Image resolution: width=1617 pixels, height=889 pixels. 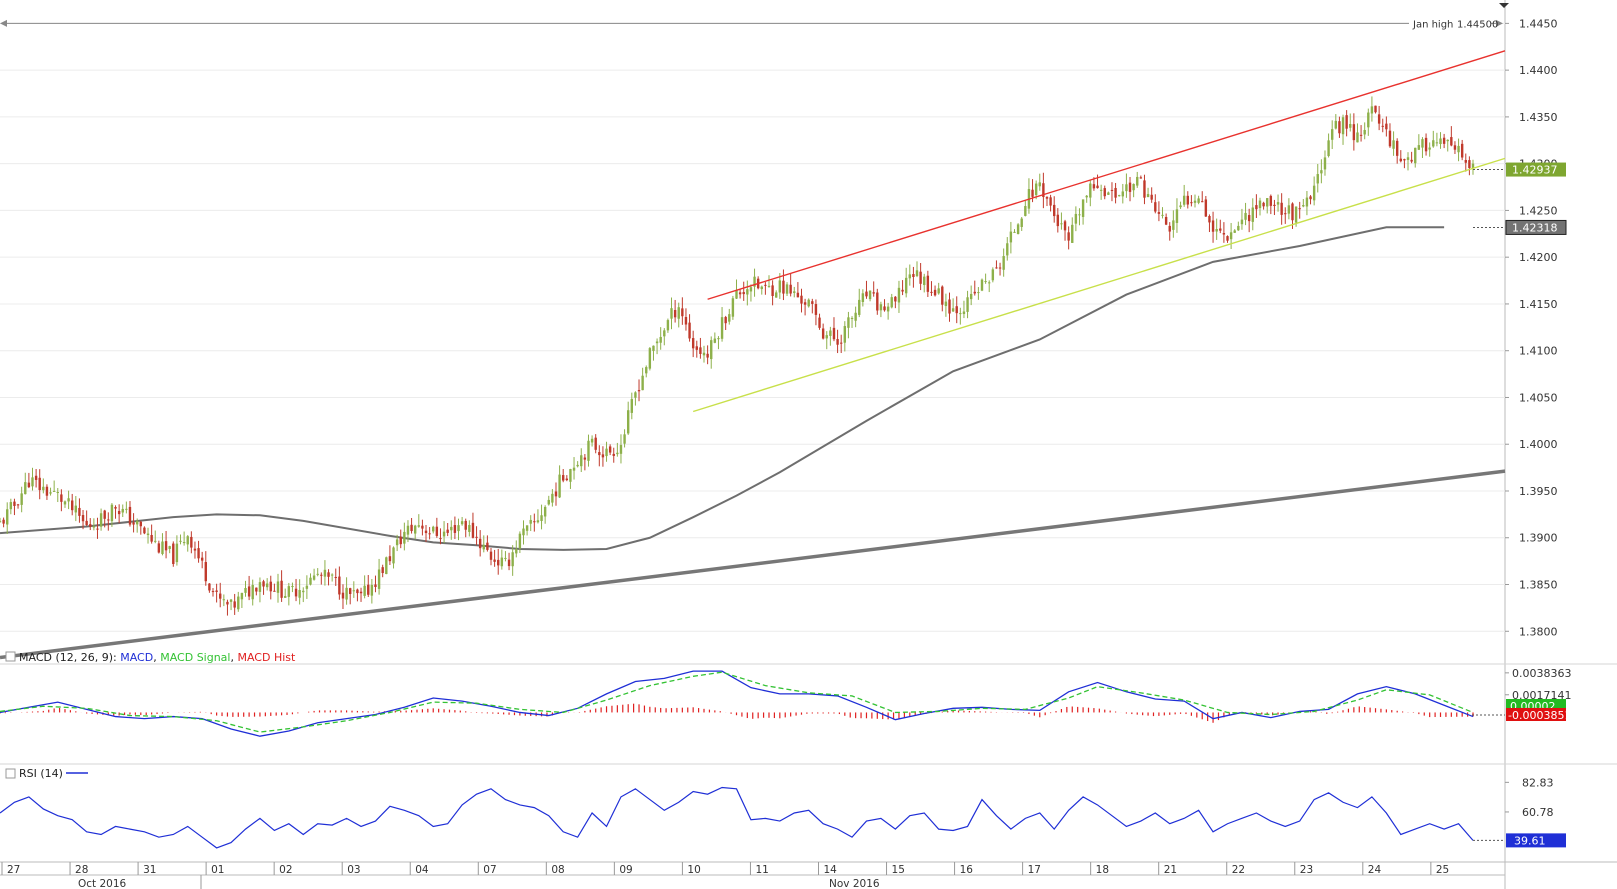 I want to click on x-tick-label: 31, so click(x=149, y=870).